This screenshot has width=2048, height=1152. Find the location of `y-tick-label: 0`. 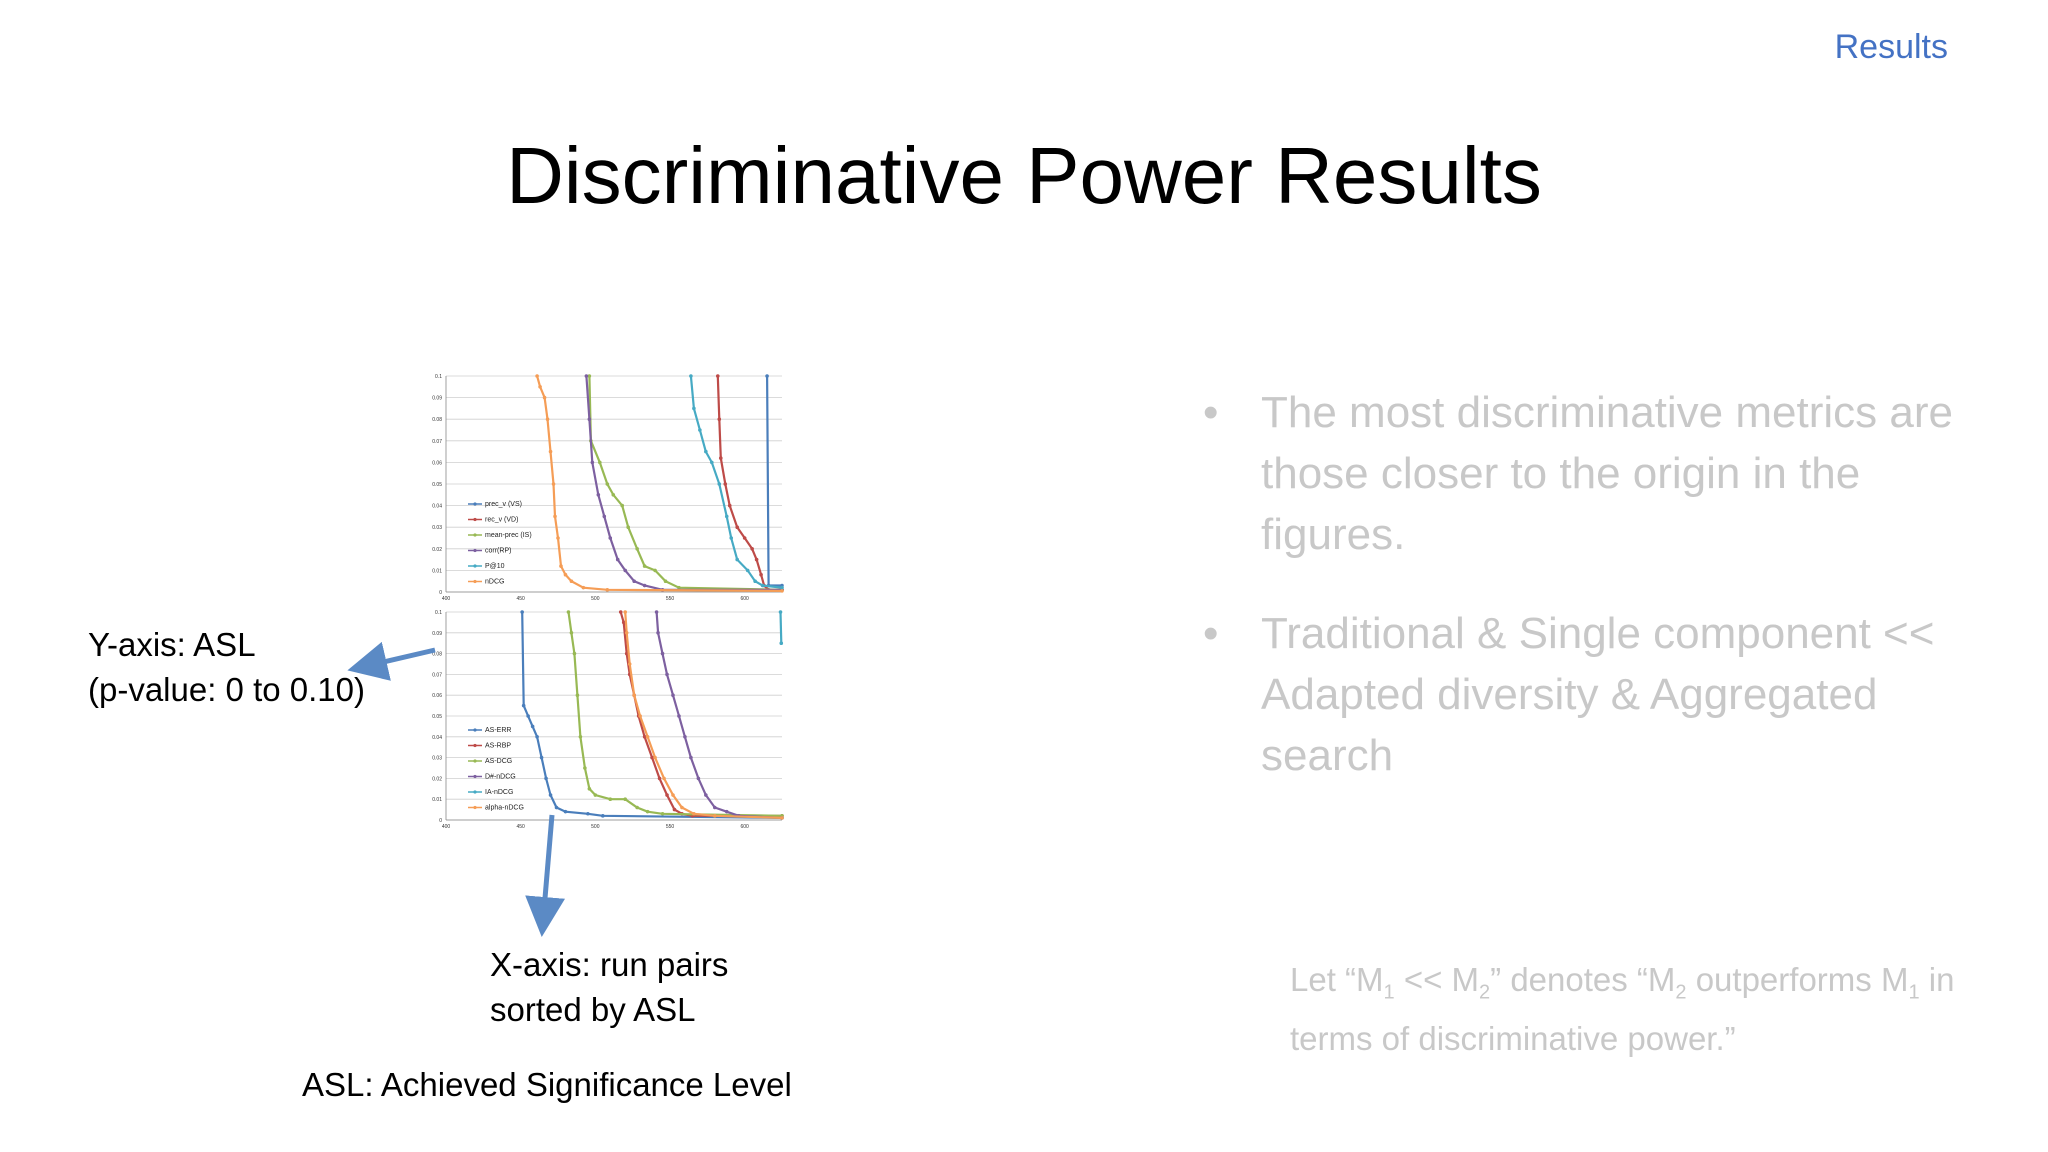

y-tick-label: 0 is located at coordinates (440, 593).